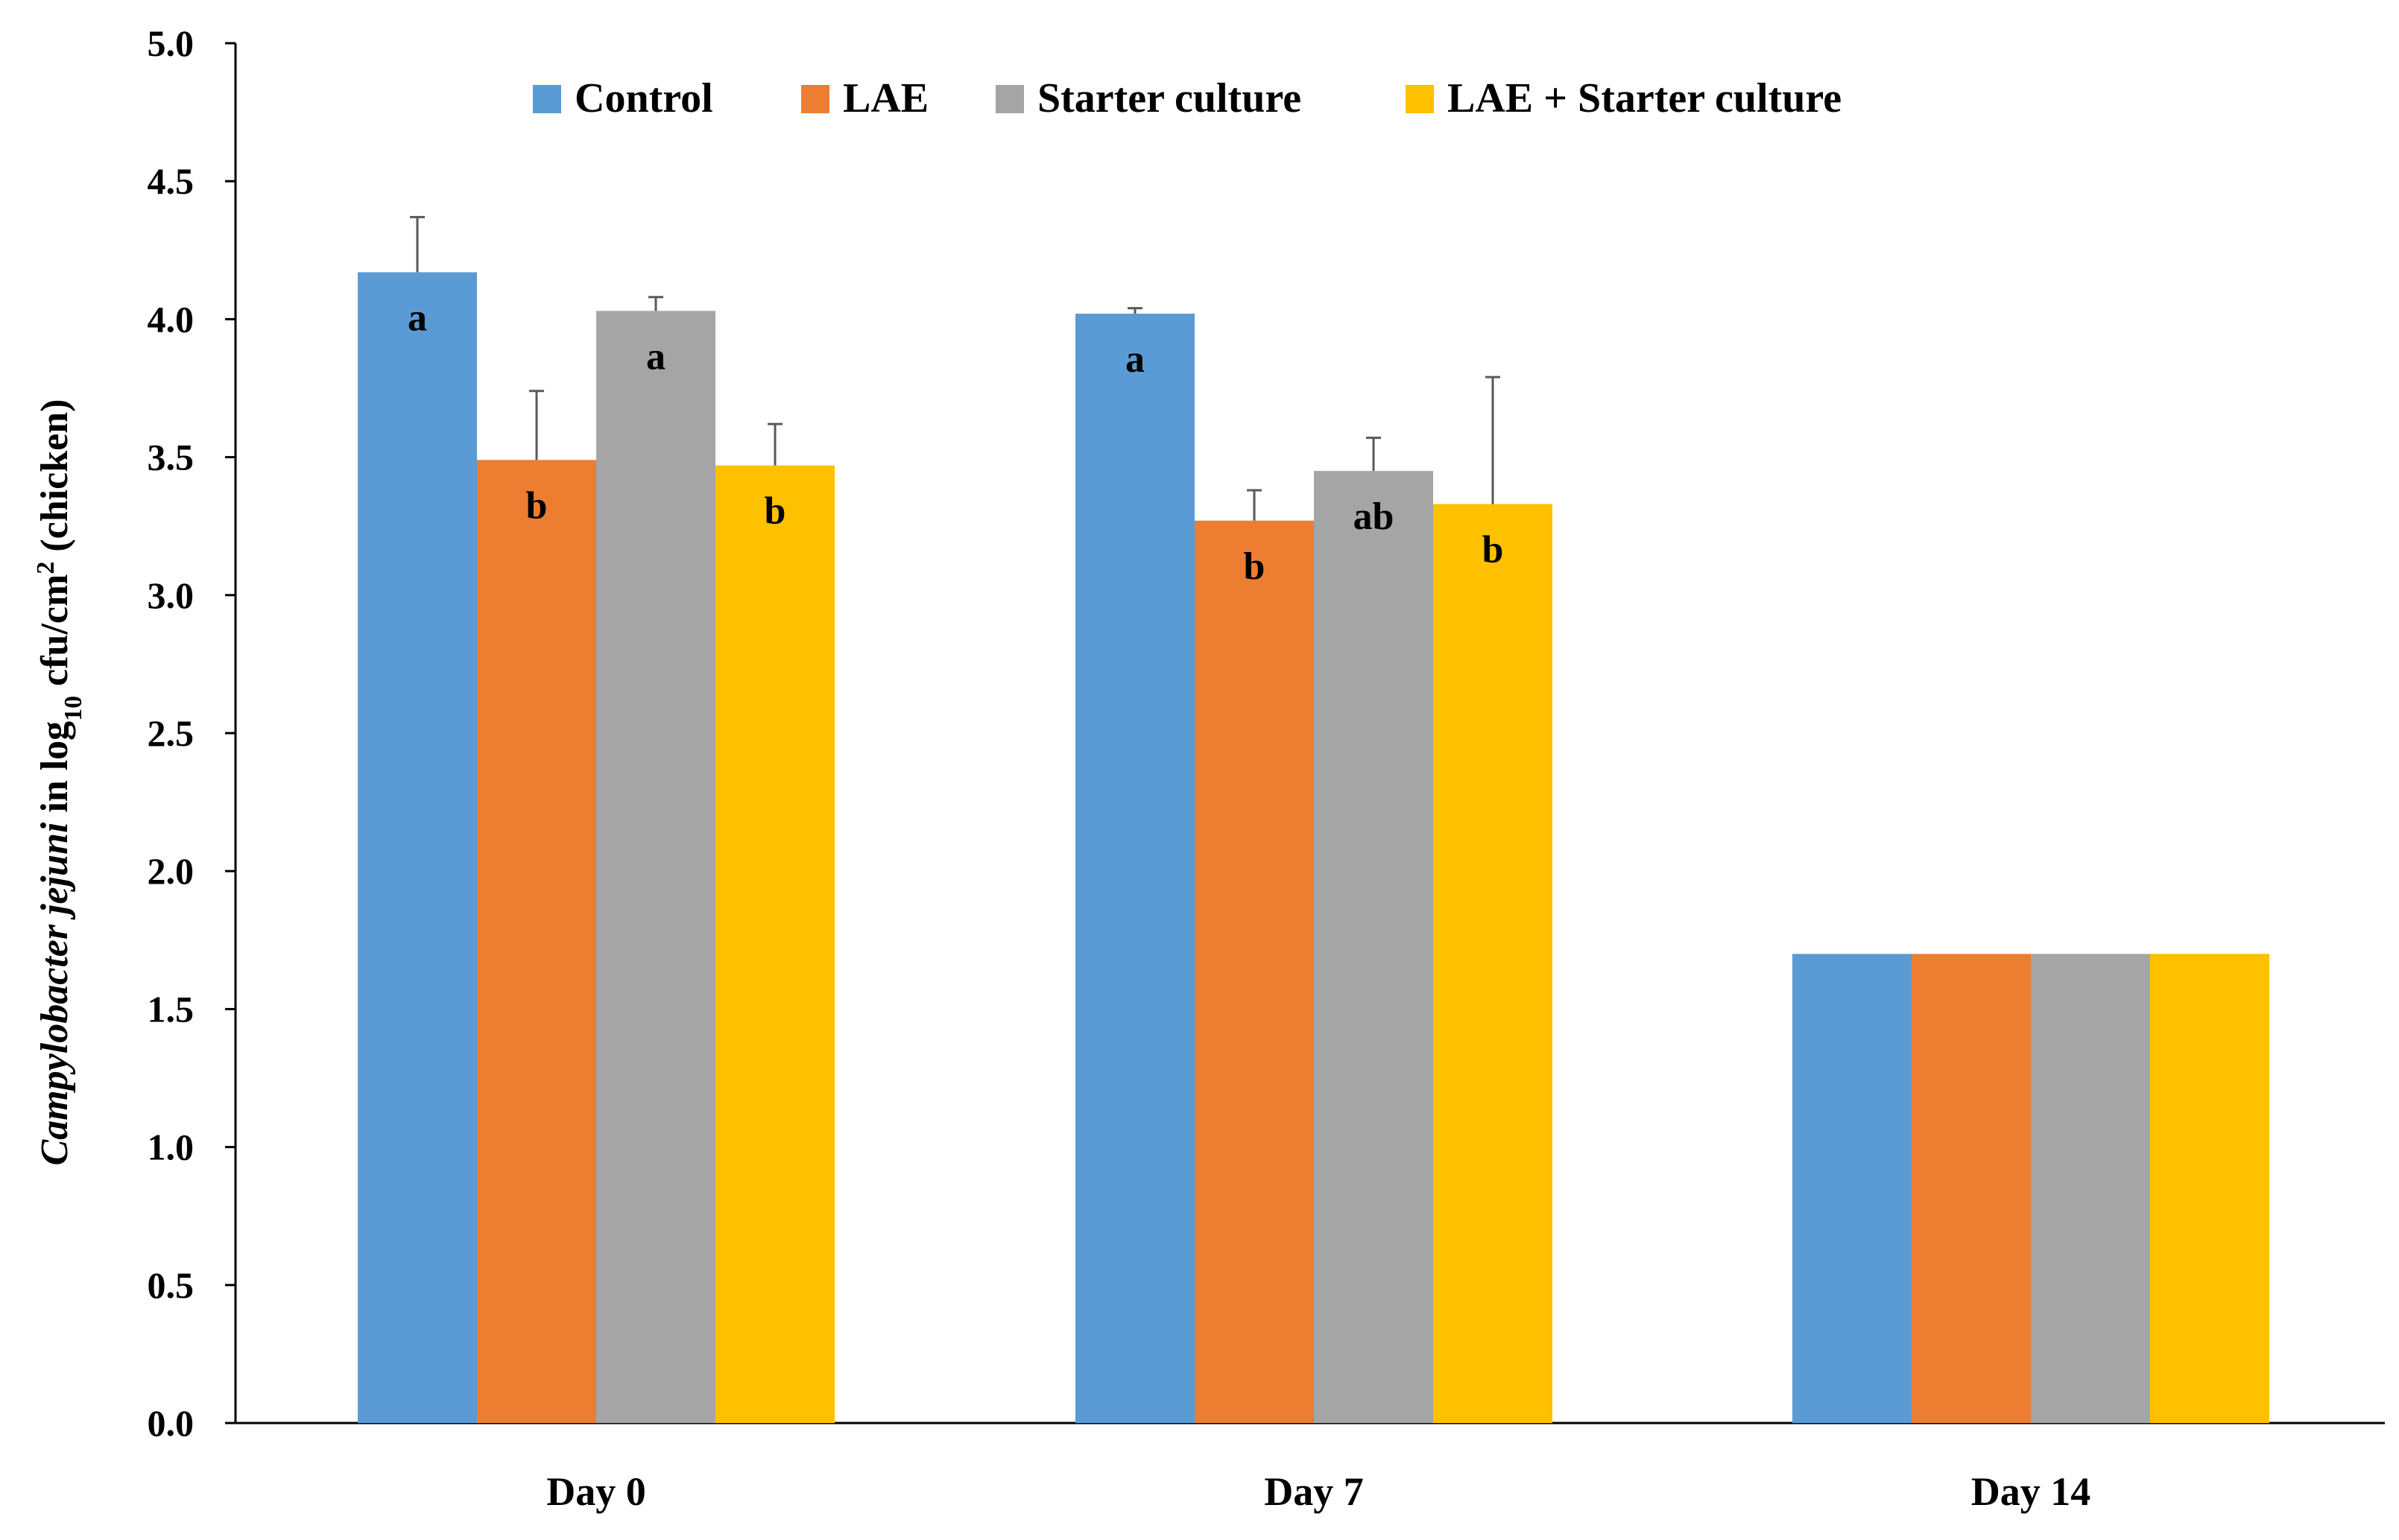 The image size is (2399, 1540). What do you see at coordinates (171, 181) in the screenshot?
I see `y-tick-label: 4.5` at bounding box center [171, 181].